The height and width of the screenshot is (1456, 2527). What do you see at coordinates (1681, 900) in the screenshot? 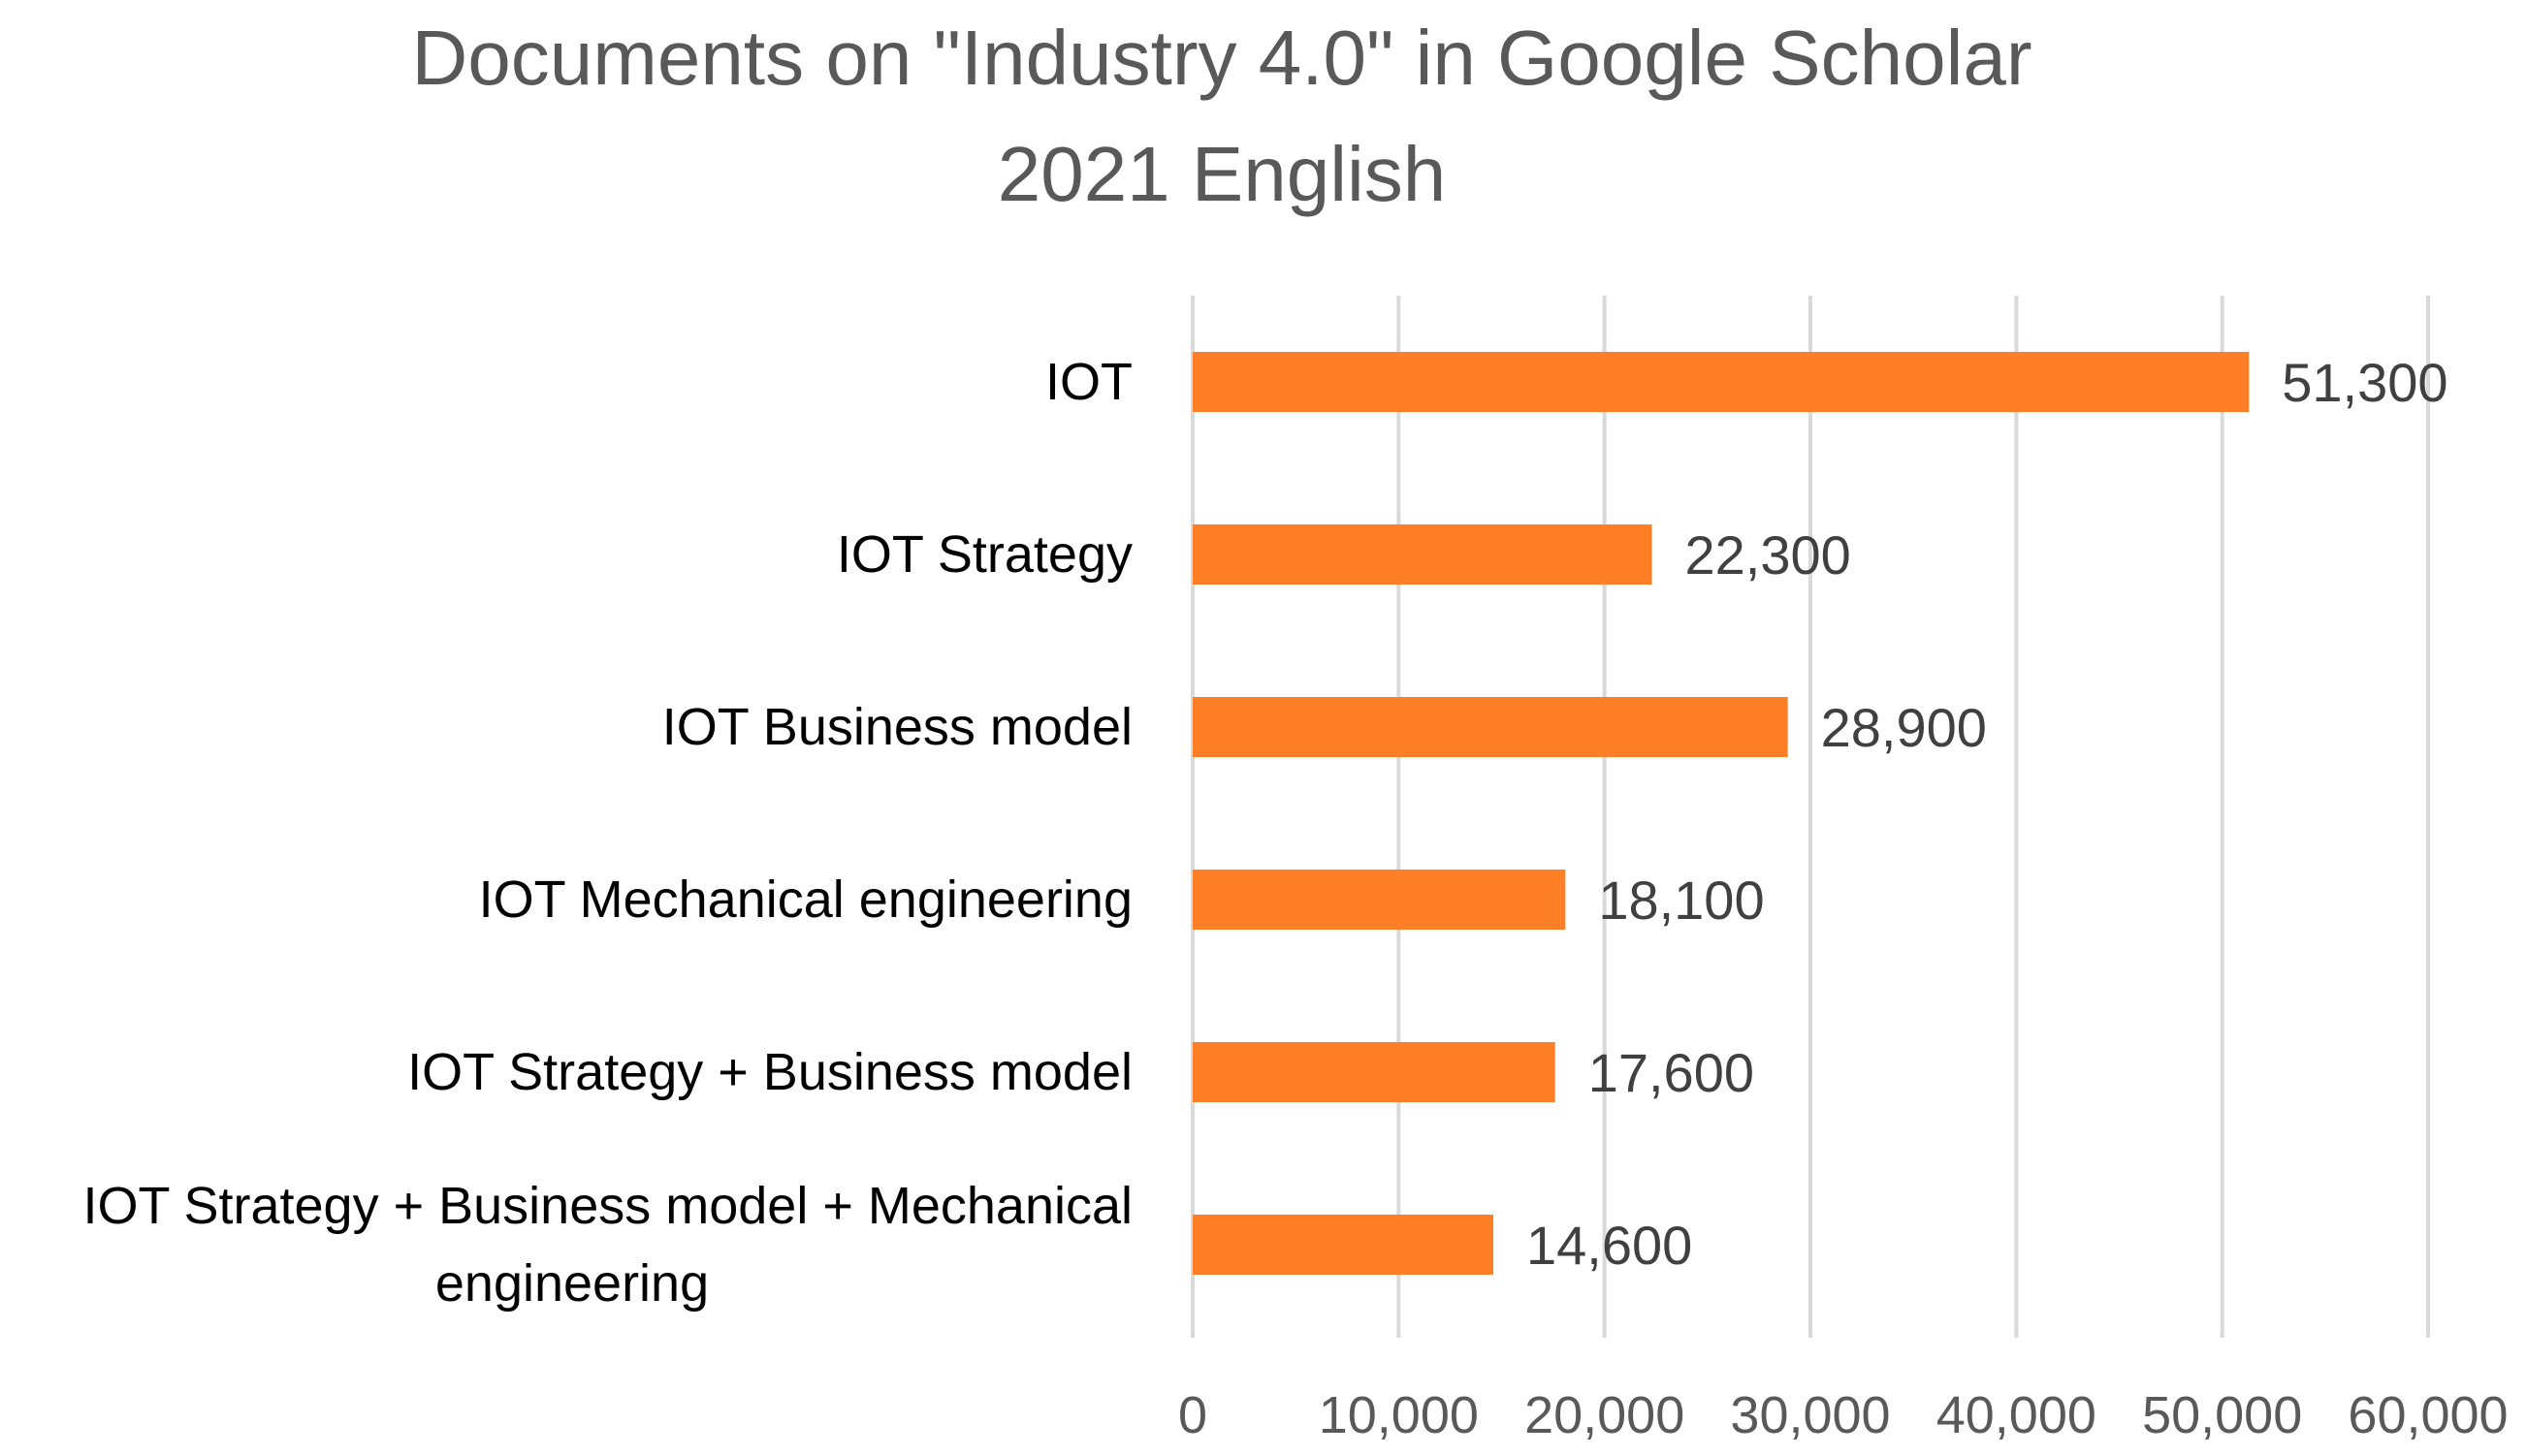
I see `data-label: 18,100` at bounding box center [1681, 900].